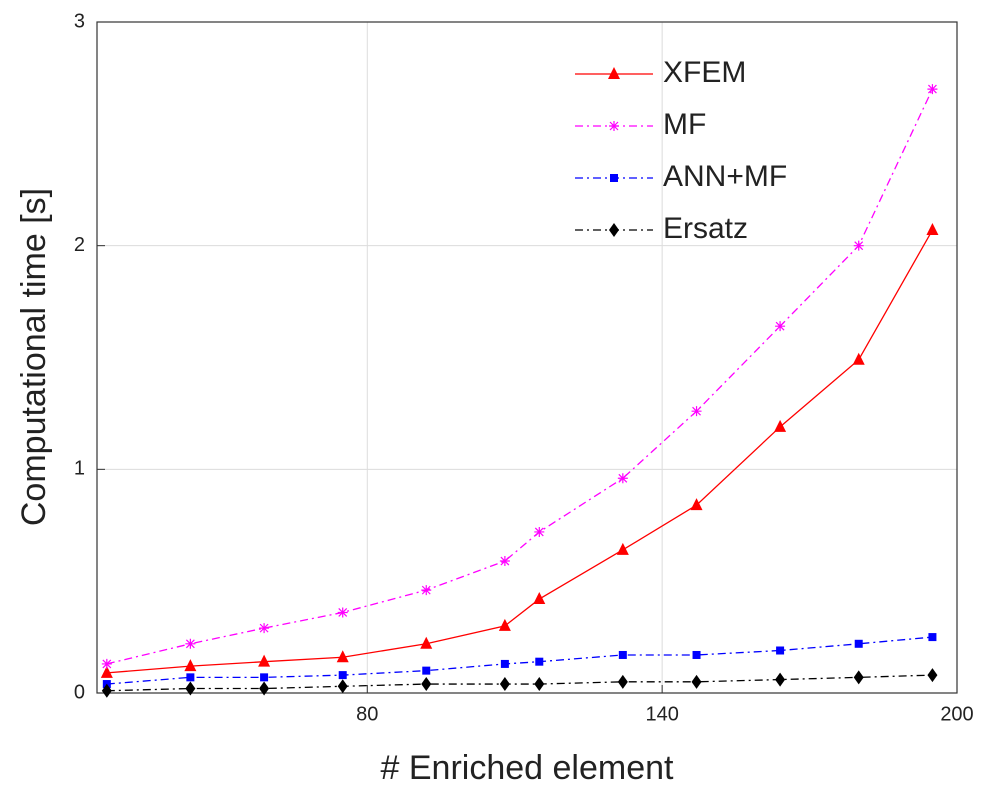 The height and width of the screenshot is (795, 985). Describe the element at coordinates (79, 21) in the screenshot. I see `y-tick-label: 3` at that location.